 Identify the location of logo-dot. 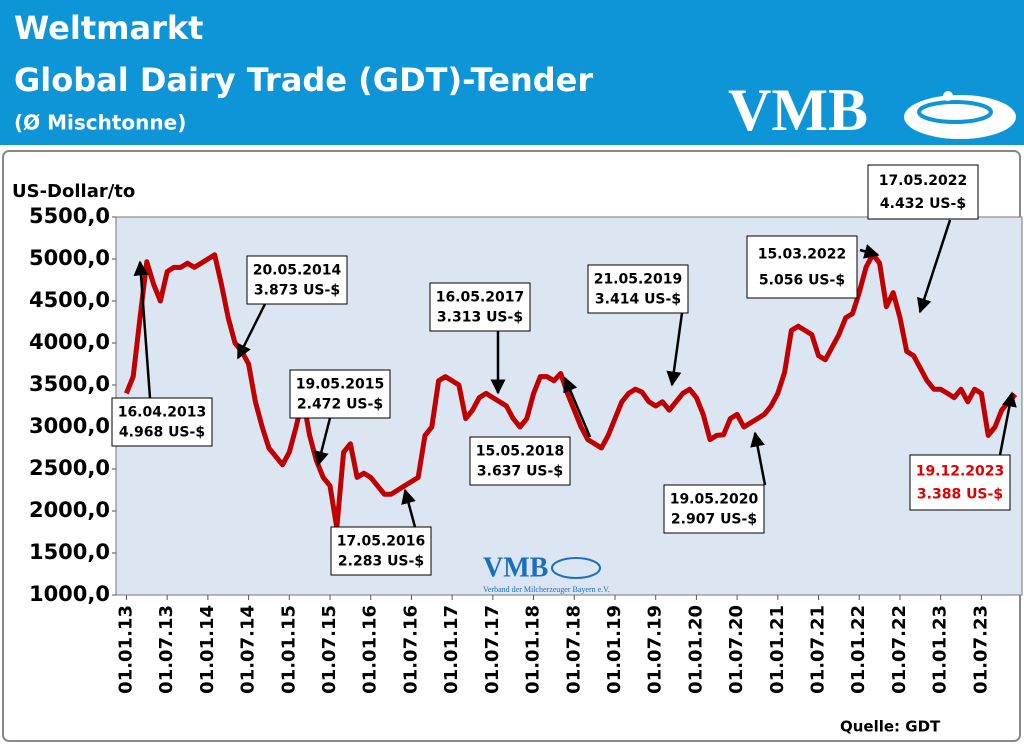
(948, 96).